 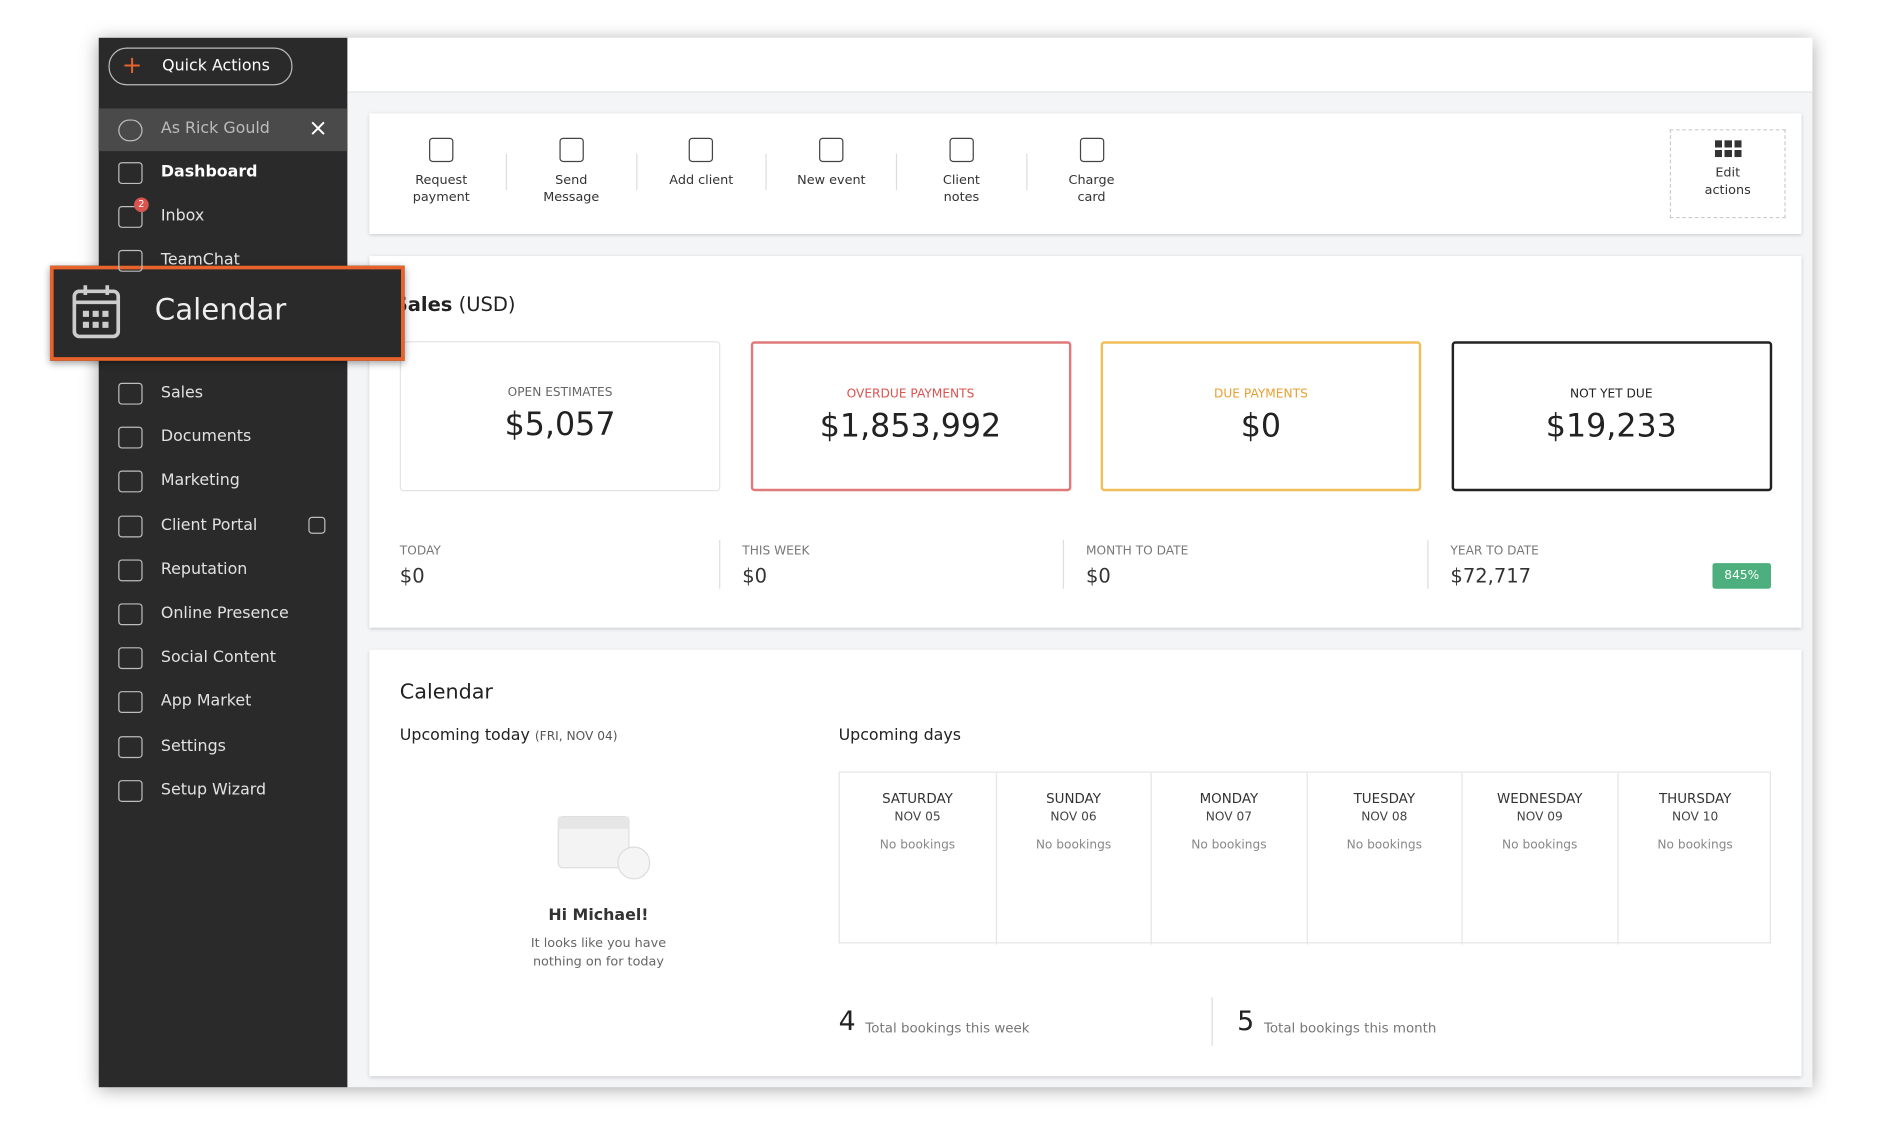 What do you see at coordinates (1072, 858) in the screenshot?
I see `day-column: SUNDAY NOV 06 No bookings` at bounding box center [1072, 858].